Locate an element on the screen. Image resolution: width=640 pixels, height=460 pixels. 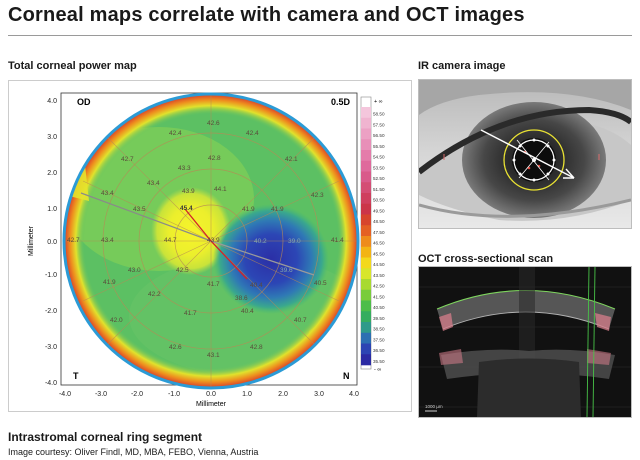
oct-scale-bar: 1000 µm is located at coordinates (434, 406).